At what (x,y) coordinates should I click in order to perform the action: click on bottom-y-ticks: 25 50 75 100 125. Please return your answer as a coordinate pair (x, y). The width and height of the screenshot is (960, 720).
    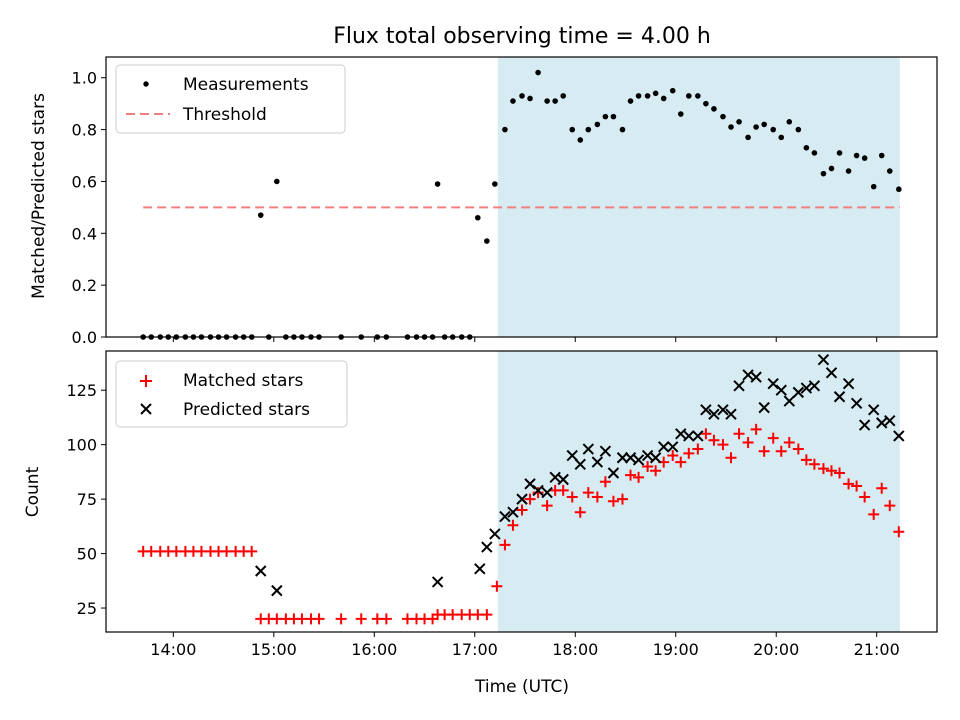
    Looking at the image, I should click on (86, 499).